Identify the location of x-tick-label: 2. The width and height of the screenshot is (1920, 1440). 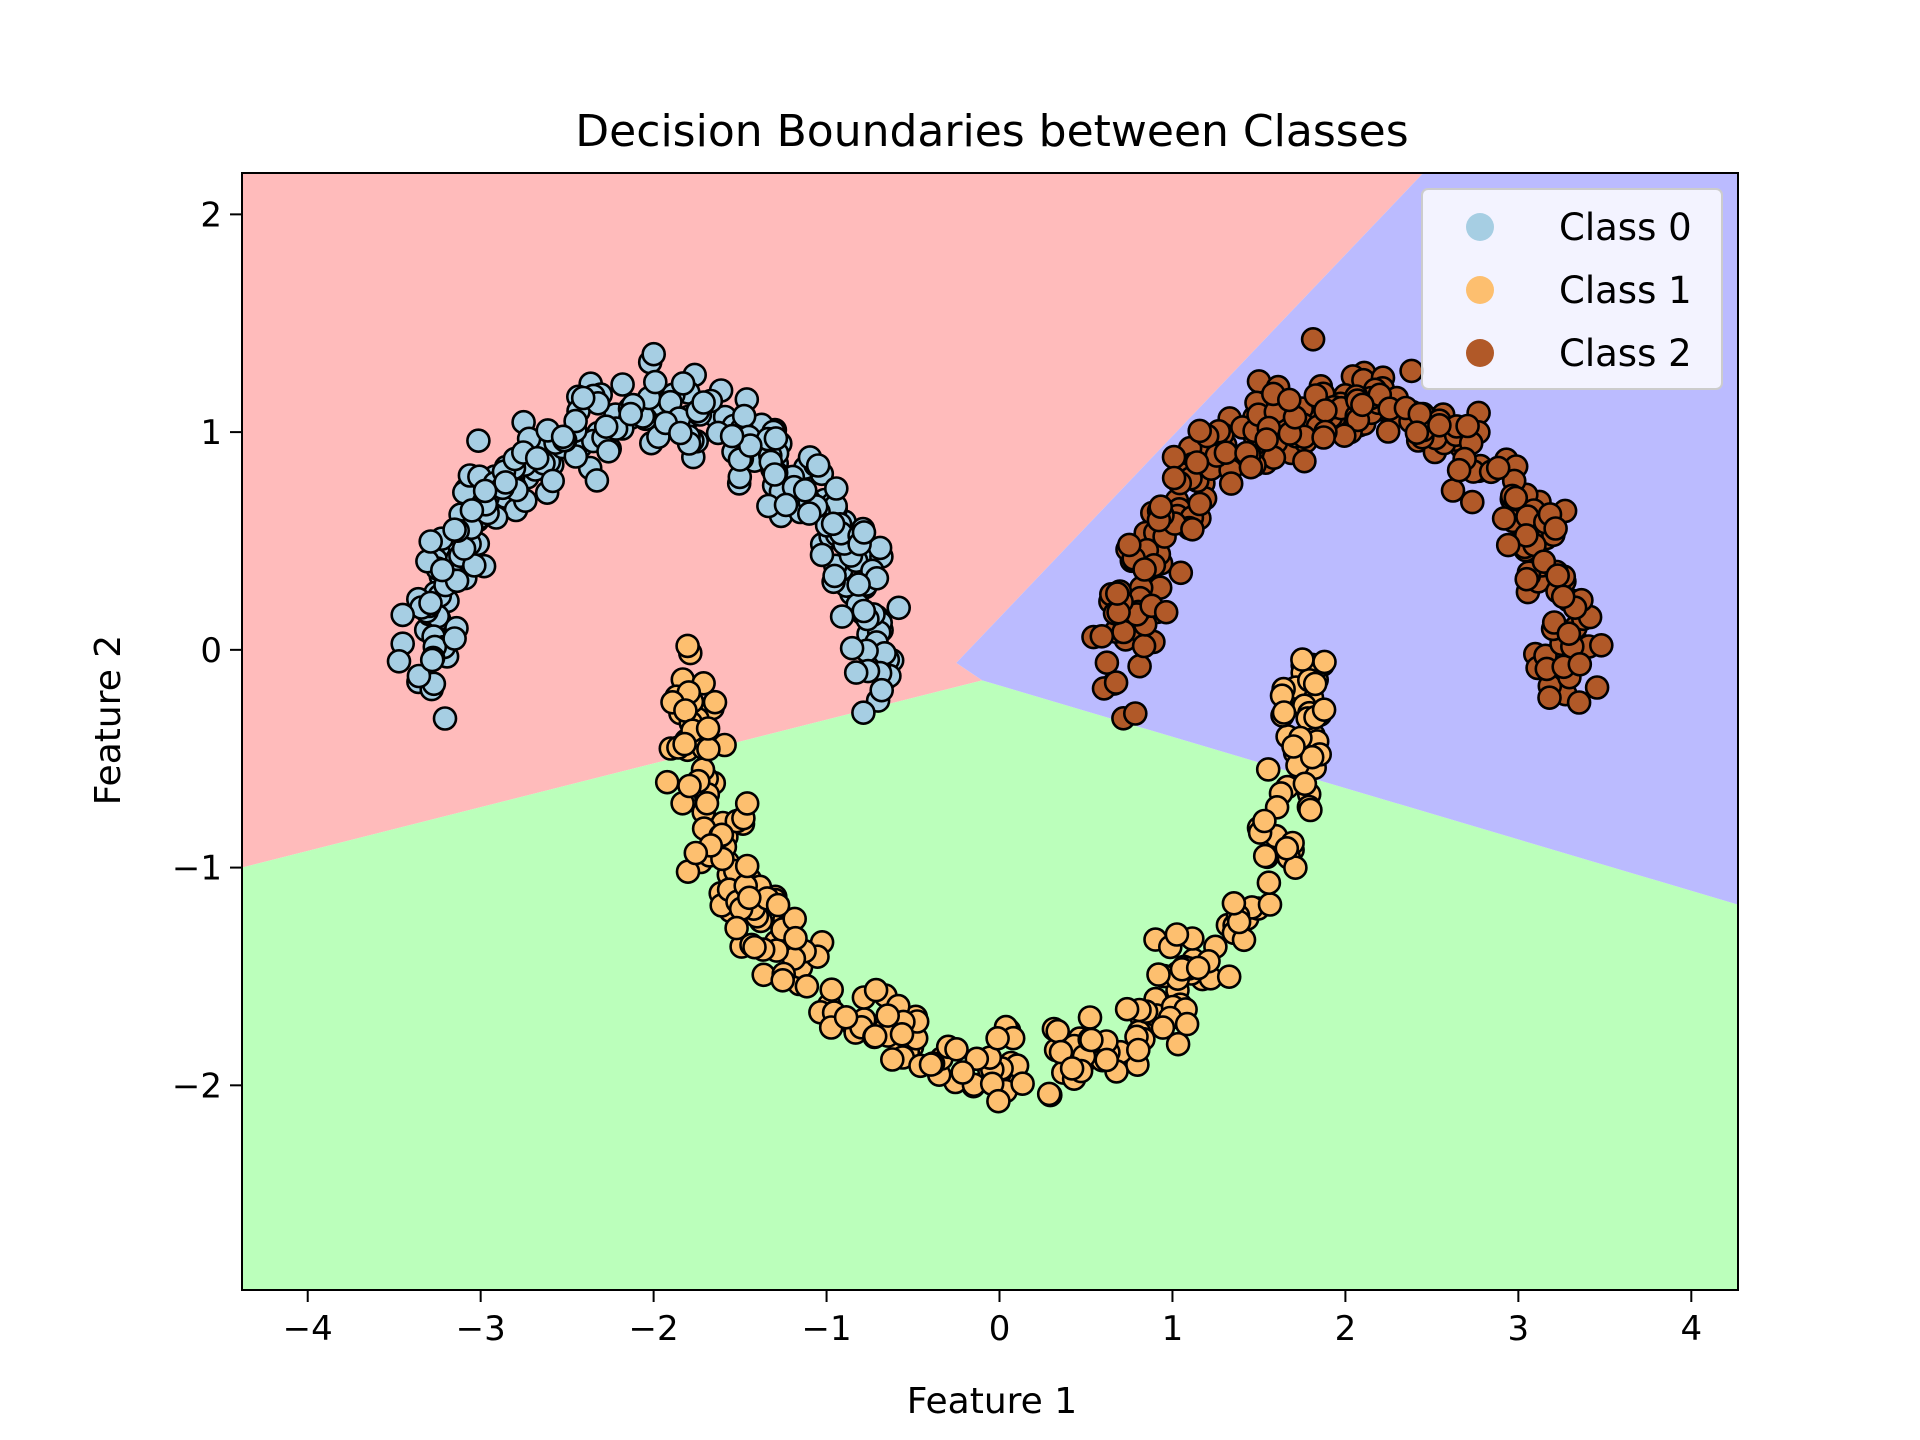
(1346, 1329).